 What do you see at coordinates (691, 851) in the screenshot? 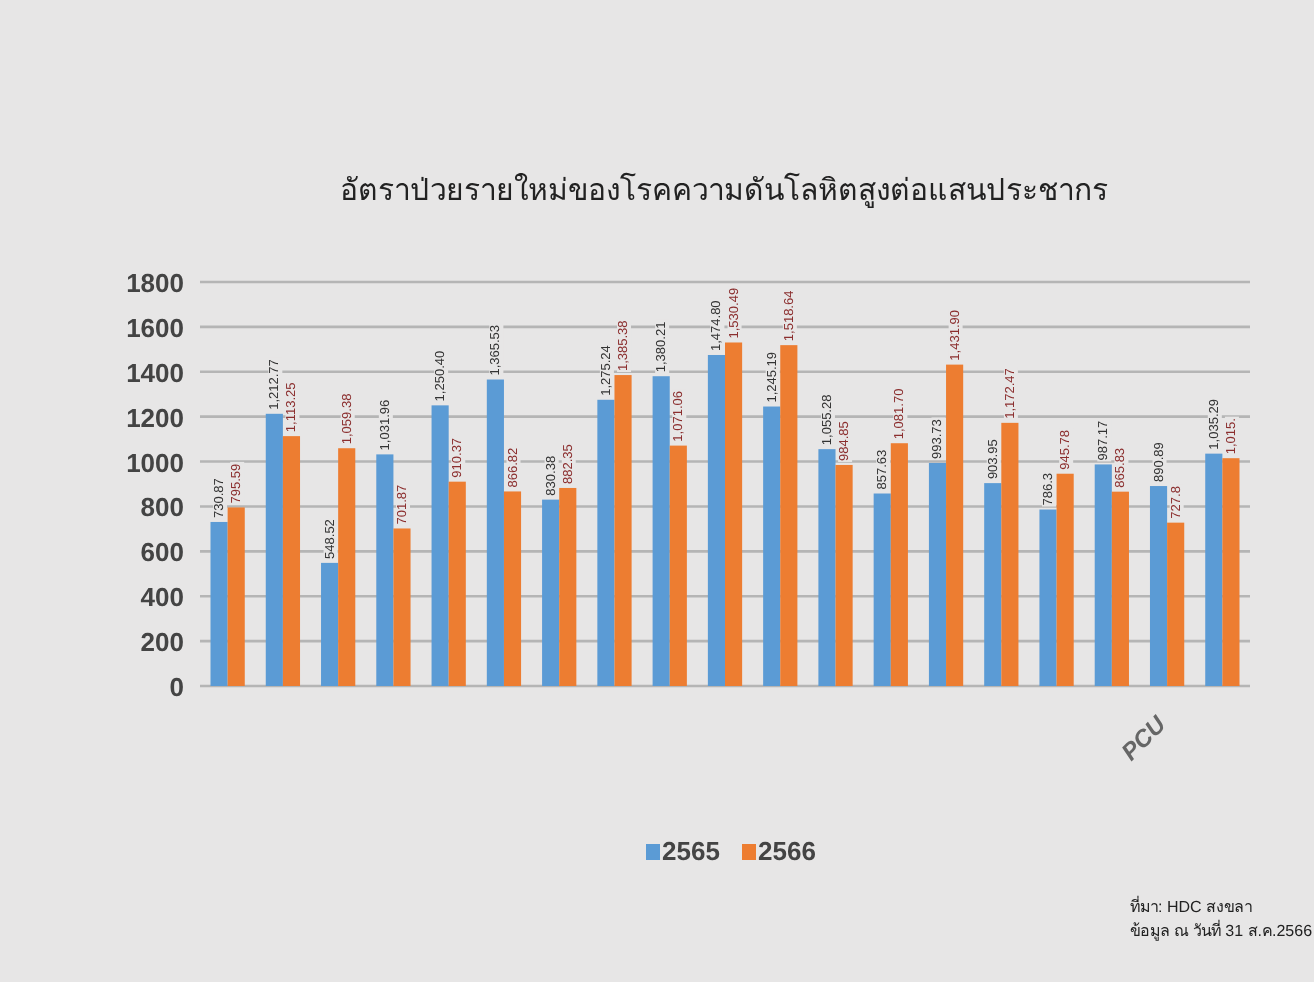
I see `legend-label: 2565` at bounding box center [691, 851].